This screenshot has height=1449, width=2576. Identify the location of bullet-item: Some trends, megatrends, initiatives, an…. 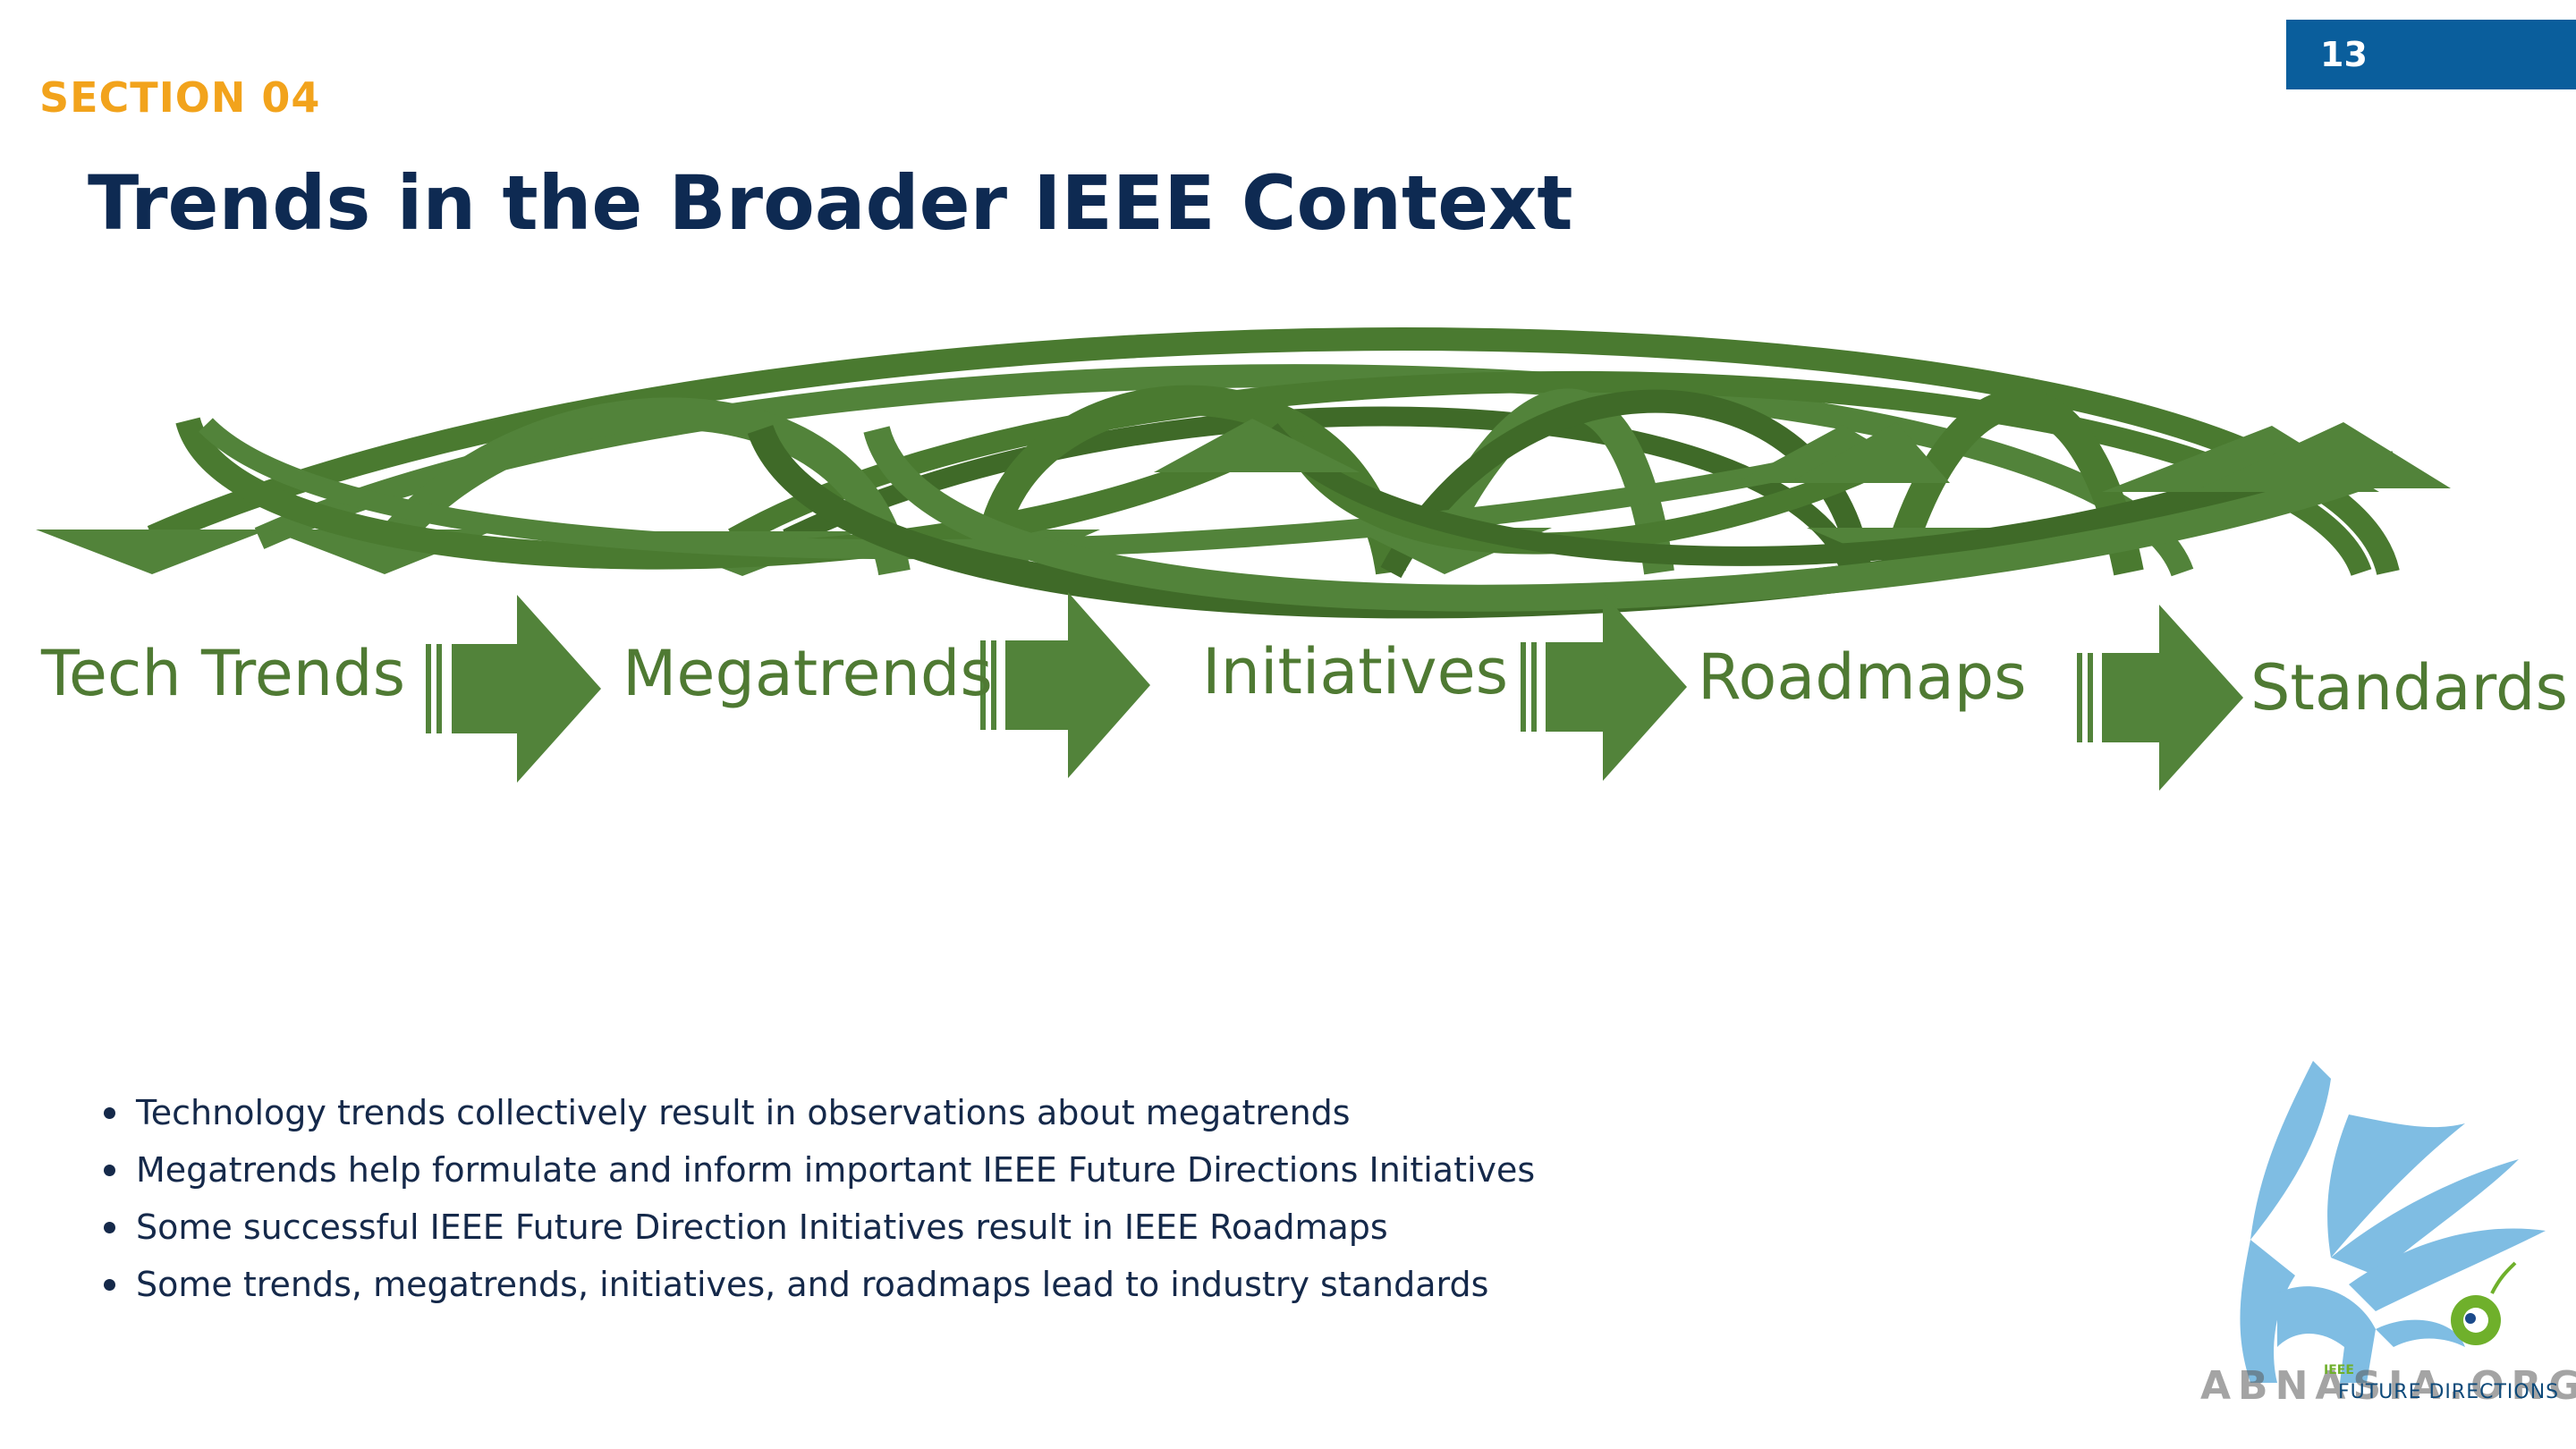
(816, 1284).